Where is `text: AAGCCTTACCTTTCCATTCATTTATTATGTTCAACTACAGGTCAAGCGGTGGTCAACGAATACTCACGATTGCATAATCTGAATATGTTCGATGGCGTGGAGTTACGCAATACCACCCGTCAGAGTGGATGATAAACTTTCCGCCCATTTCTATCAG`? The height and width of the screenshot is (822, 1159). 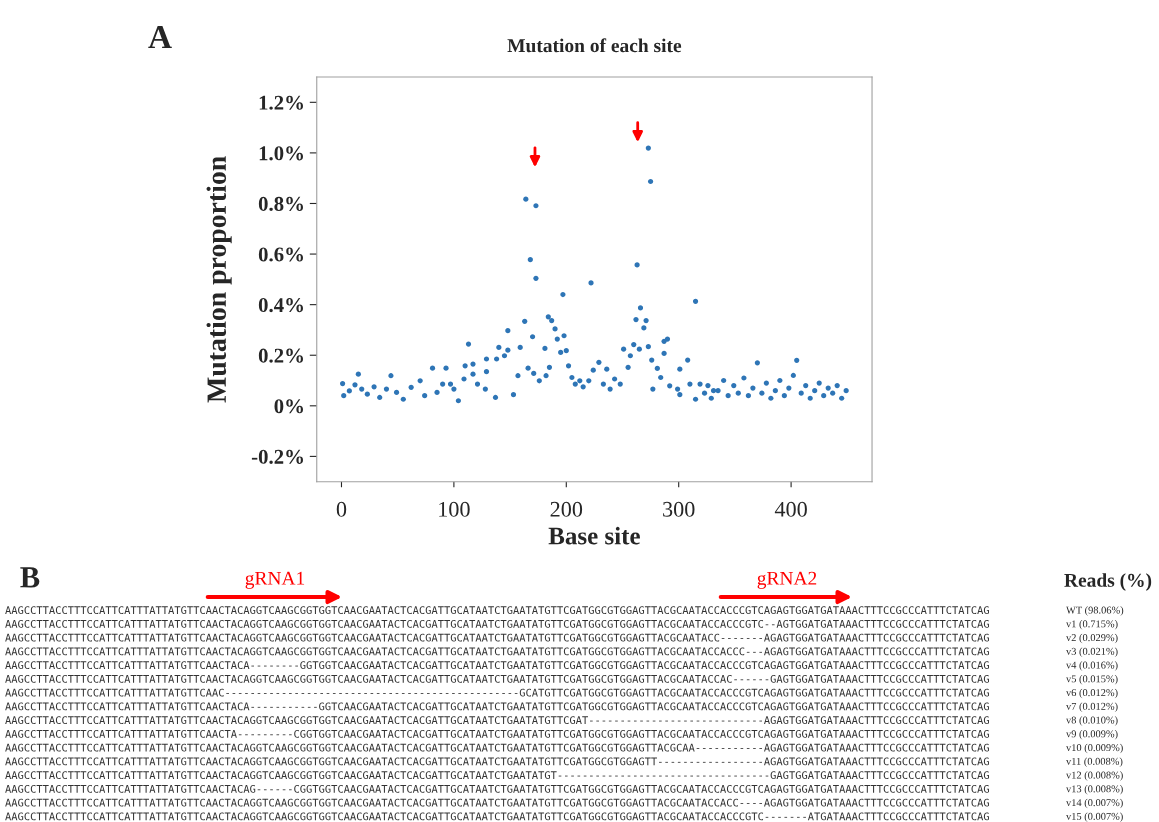 text: AAGCCTTACCTTTCCATTCATTTATTATGTTCAACTACAGGTCAAGCGGTGGTCAACGAATACTCACGATTGCATAATCTGAATATGTTCGATGGCGTGGAGTTACGCAATACCACCCGTCAGAGTGGATGATAAACTTTCCGCCCATTTCTATCAG is located at coordinates (497, 610).